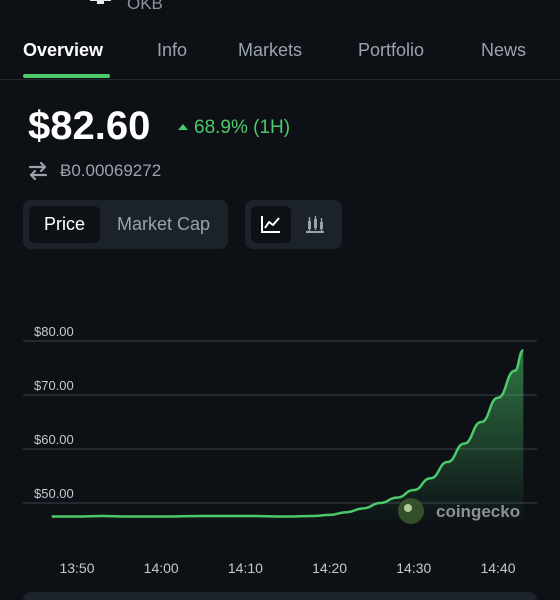 The width and height of the screenshot is (560, 600). What do you see at coordinates (280, 596) in the screenshot?
I see `next-section-card` at bounding box center [280, 596].